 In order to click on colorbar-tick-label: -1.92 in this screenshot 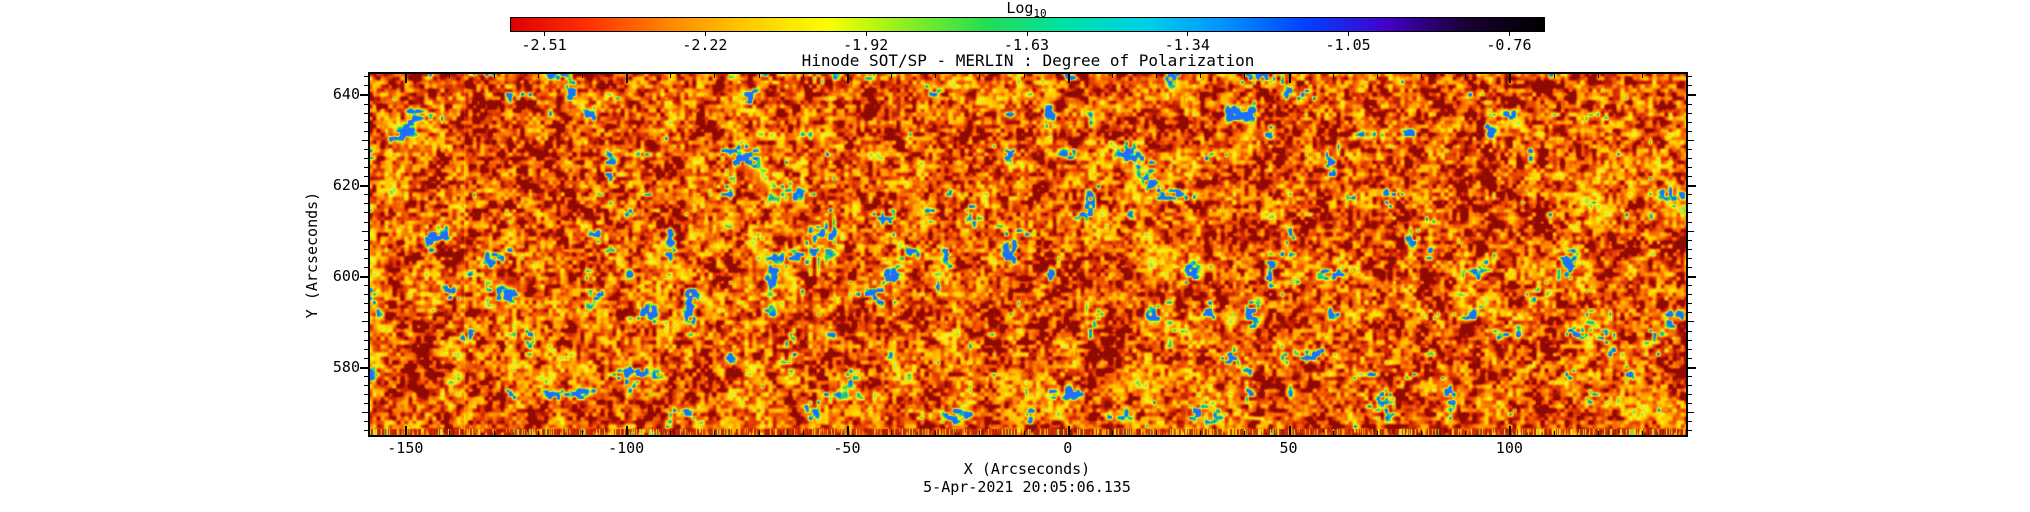, I will do `click(866, 45)`.